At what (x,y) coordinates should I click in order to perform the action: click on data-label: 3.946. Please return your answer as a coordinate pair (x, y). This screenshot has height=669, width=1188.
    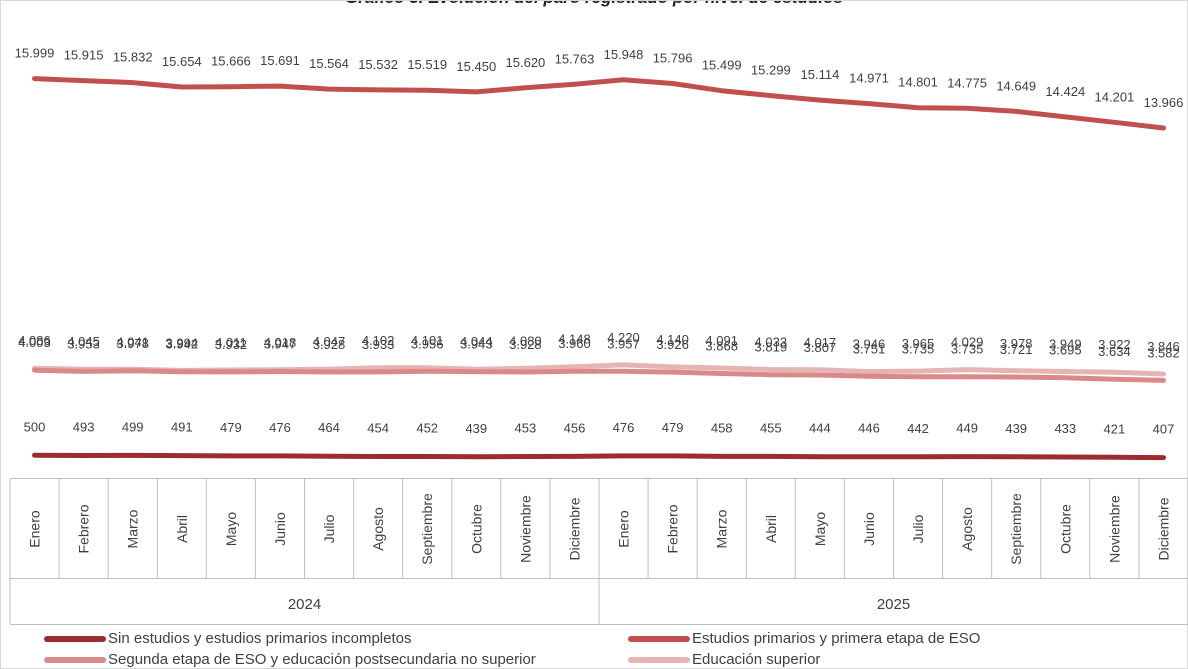
    Looking at the image, I should click on (869, 344).